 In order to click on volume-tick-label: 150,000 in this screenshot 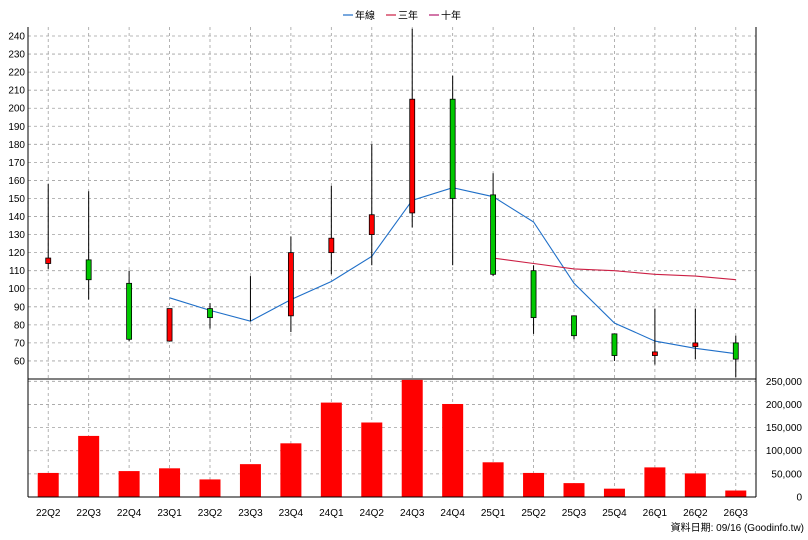, I will do `click(784, 428)`.